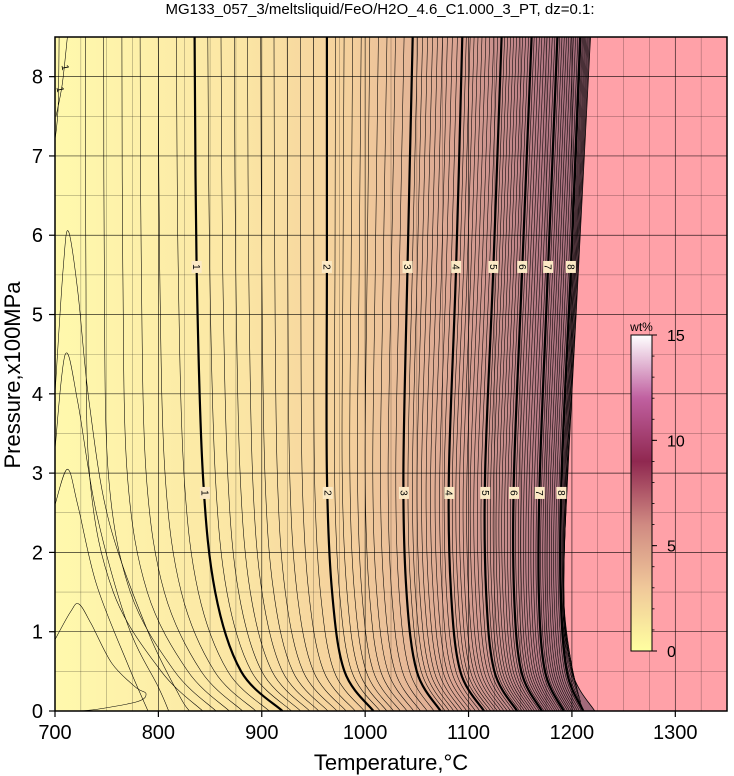 This screenshot has height=776, width=734. I want to click on y-tick-label: 0, so click(37, 712).